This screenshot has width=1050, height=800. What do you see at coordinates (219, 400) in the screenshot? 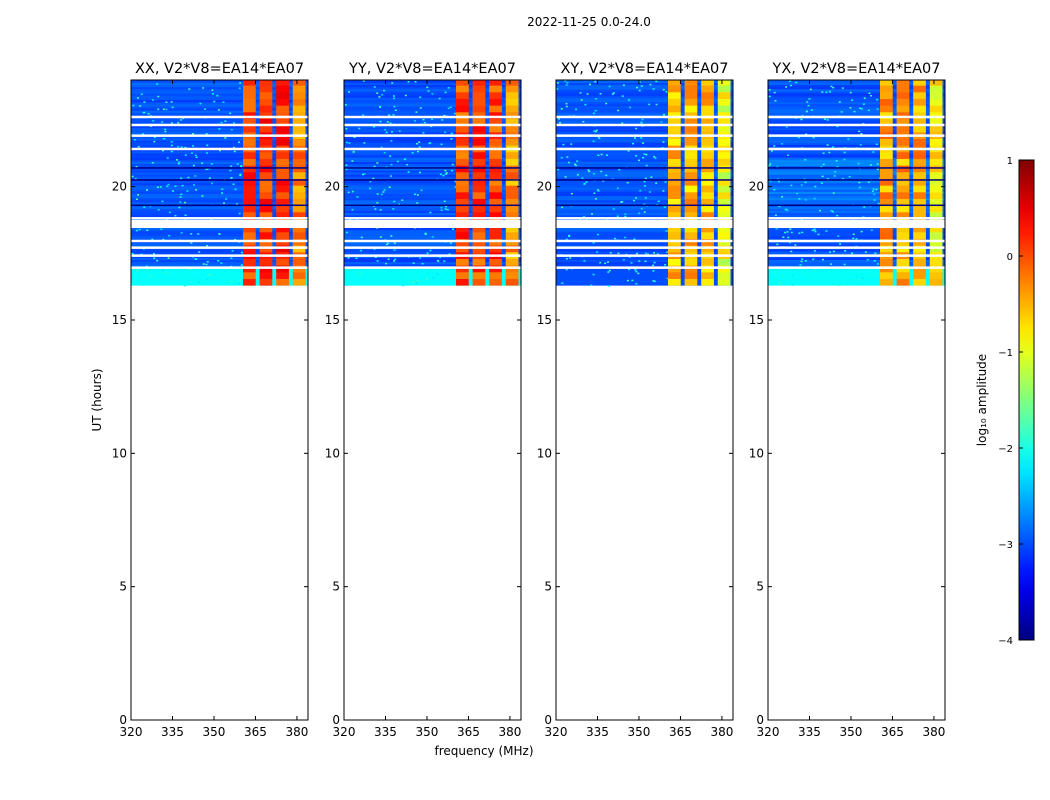
I see `panel-frame` at bounding box center [219, 400].